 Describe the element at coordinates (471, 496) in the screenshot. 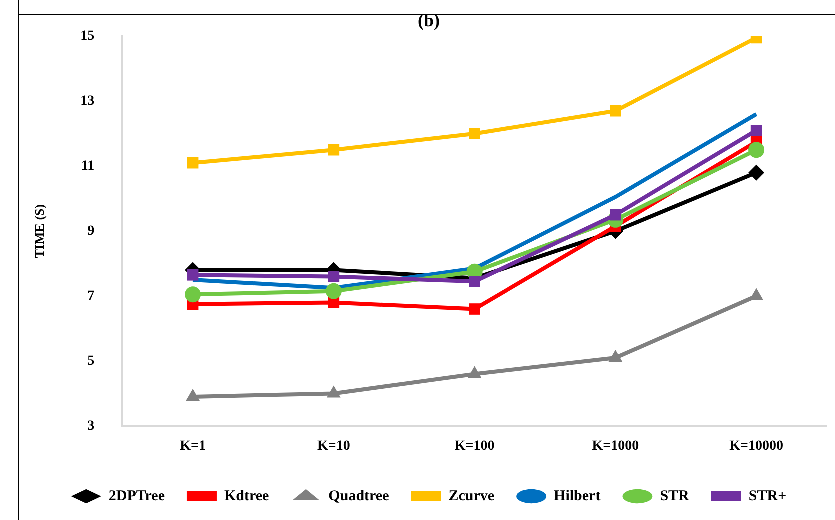

I see `legend-label: Zcurve` at that location.